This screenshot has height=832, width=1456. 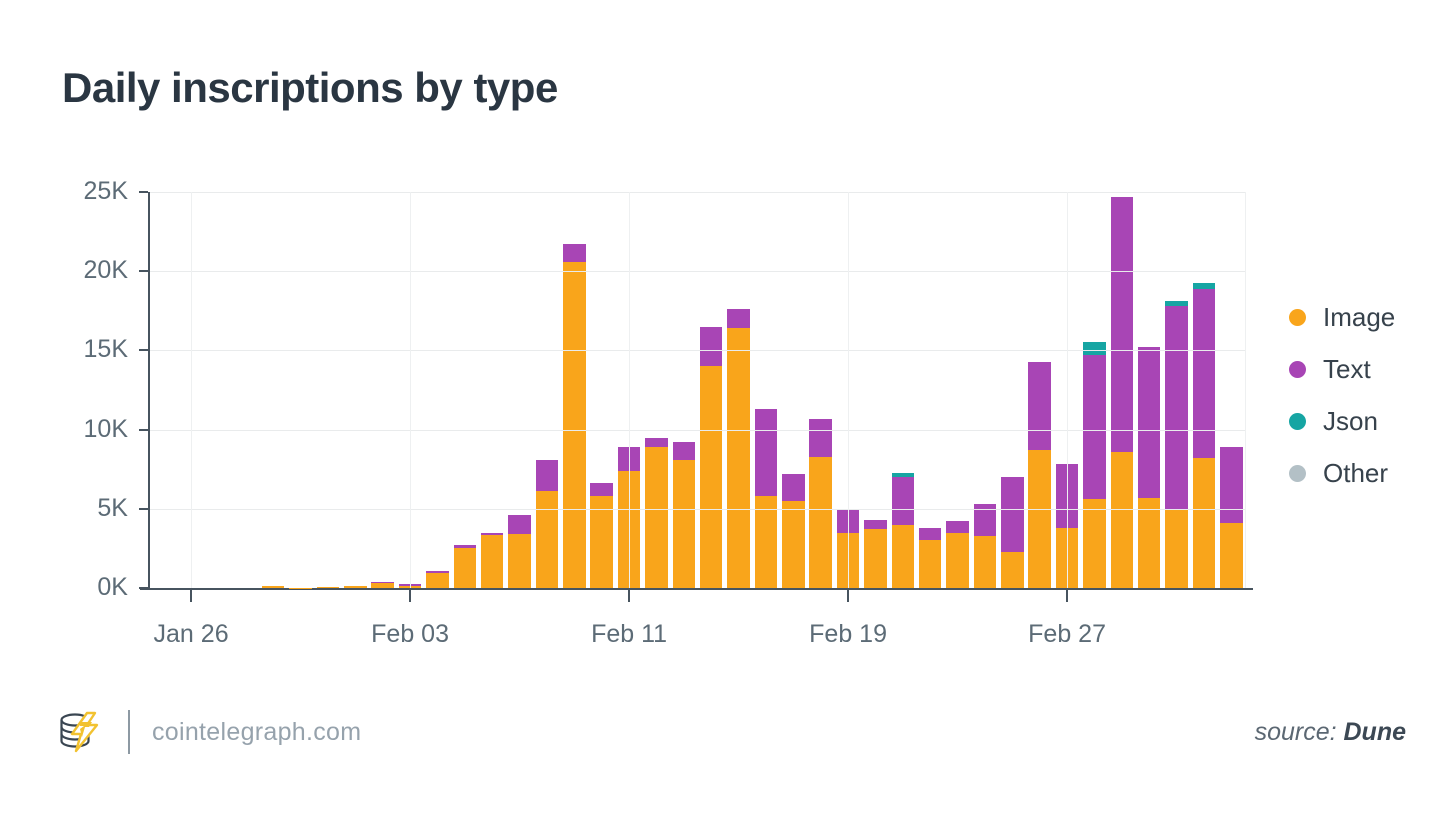 What do you see at coordinates (208, 732) in the screenshot?
I see `footer-branding: cointelegraph.com` at bounding box center [208, 732].